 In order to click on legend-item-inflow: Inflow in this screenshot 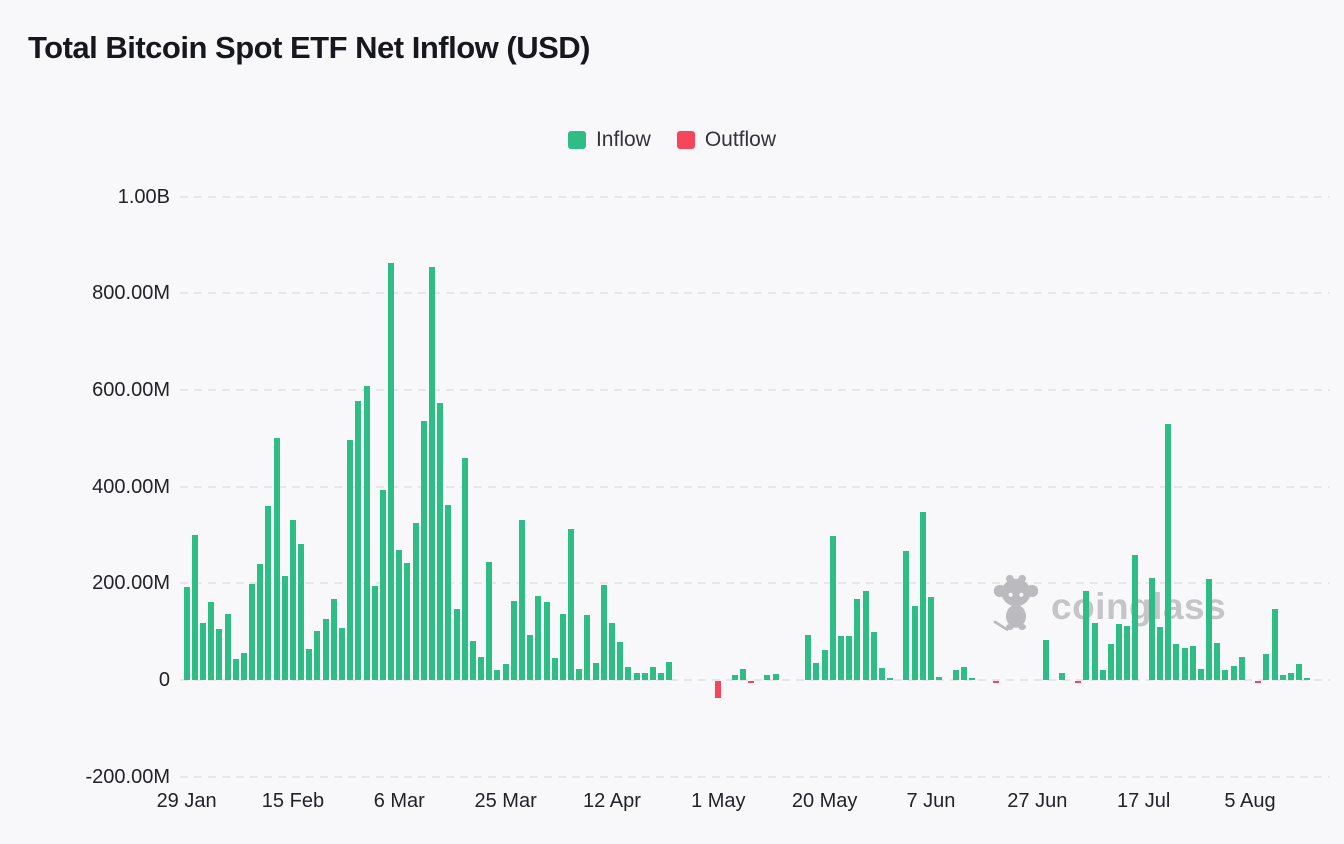, I will do `click(609, 140)`.